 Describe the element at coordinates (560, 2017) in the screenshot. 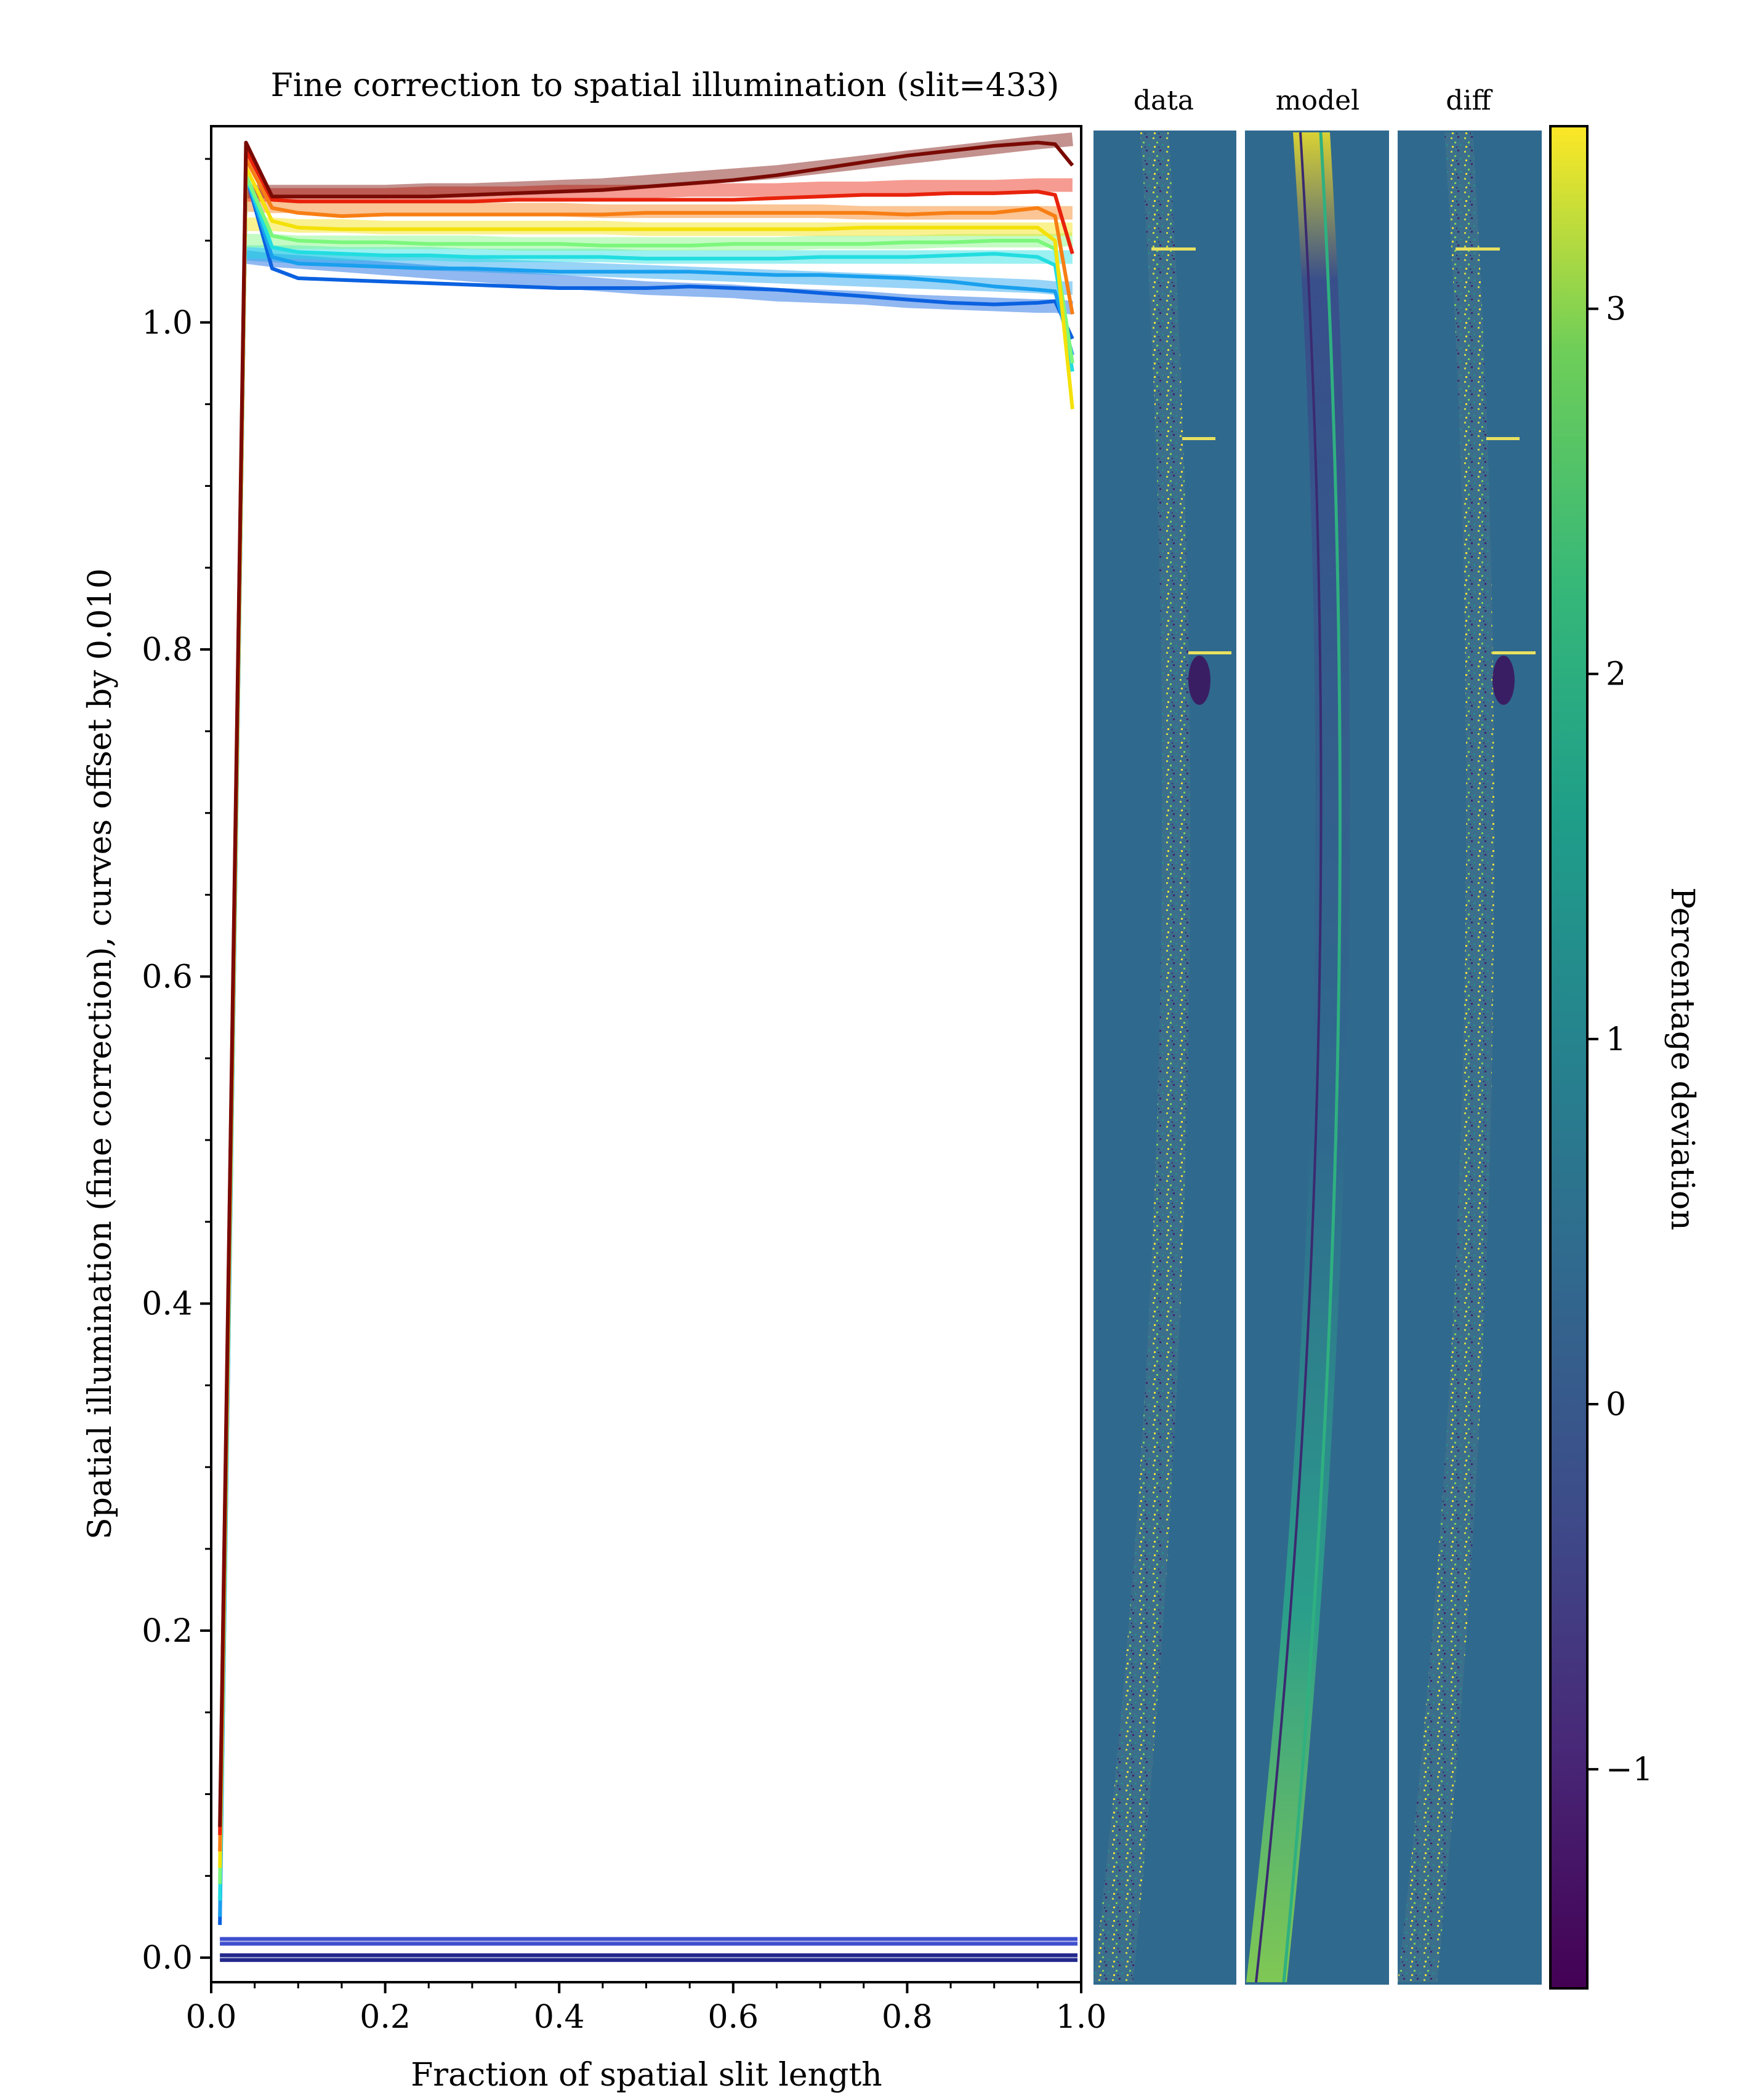

I see `x-tick-label: 0.4` at that location.